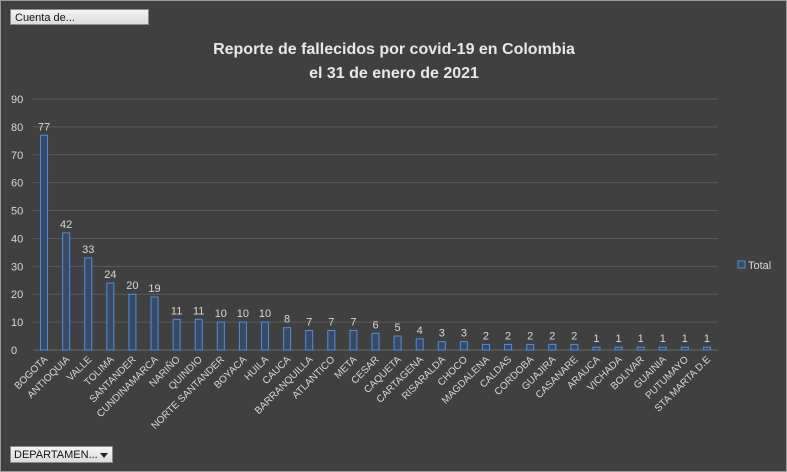 The image size is (787, 472). Describe the element at coordinates (17, 295) in the screenshot. I see `y-tick-label: 20` at that location.